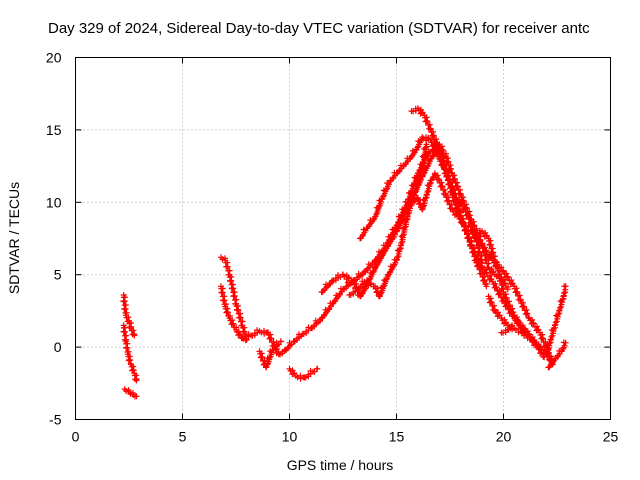 The height and width of the screenshot is (480, 640). Describe the element at coordinates (130, 353) in the screenshot. I see `series-track-1b` at that location.